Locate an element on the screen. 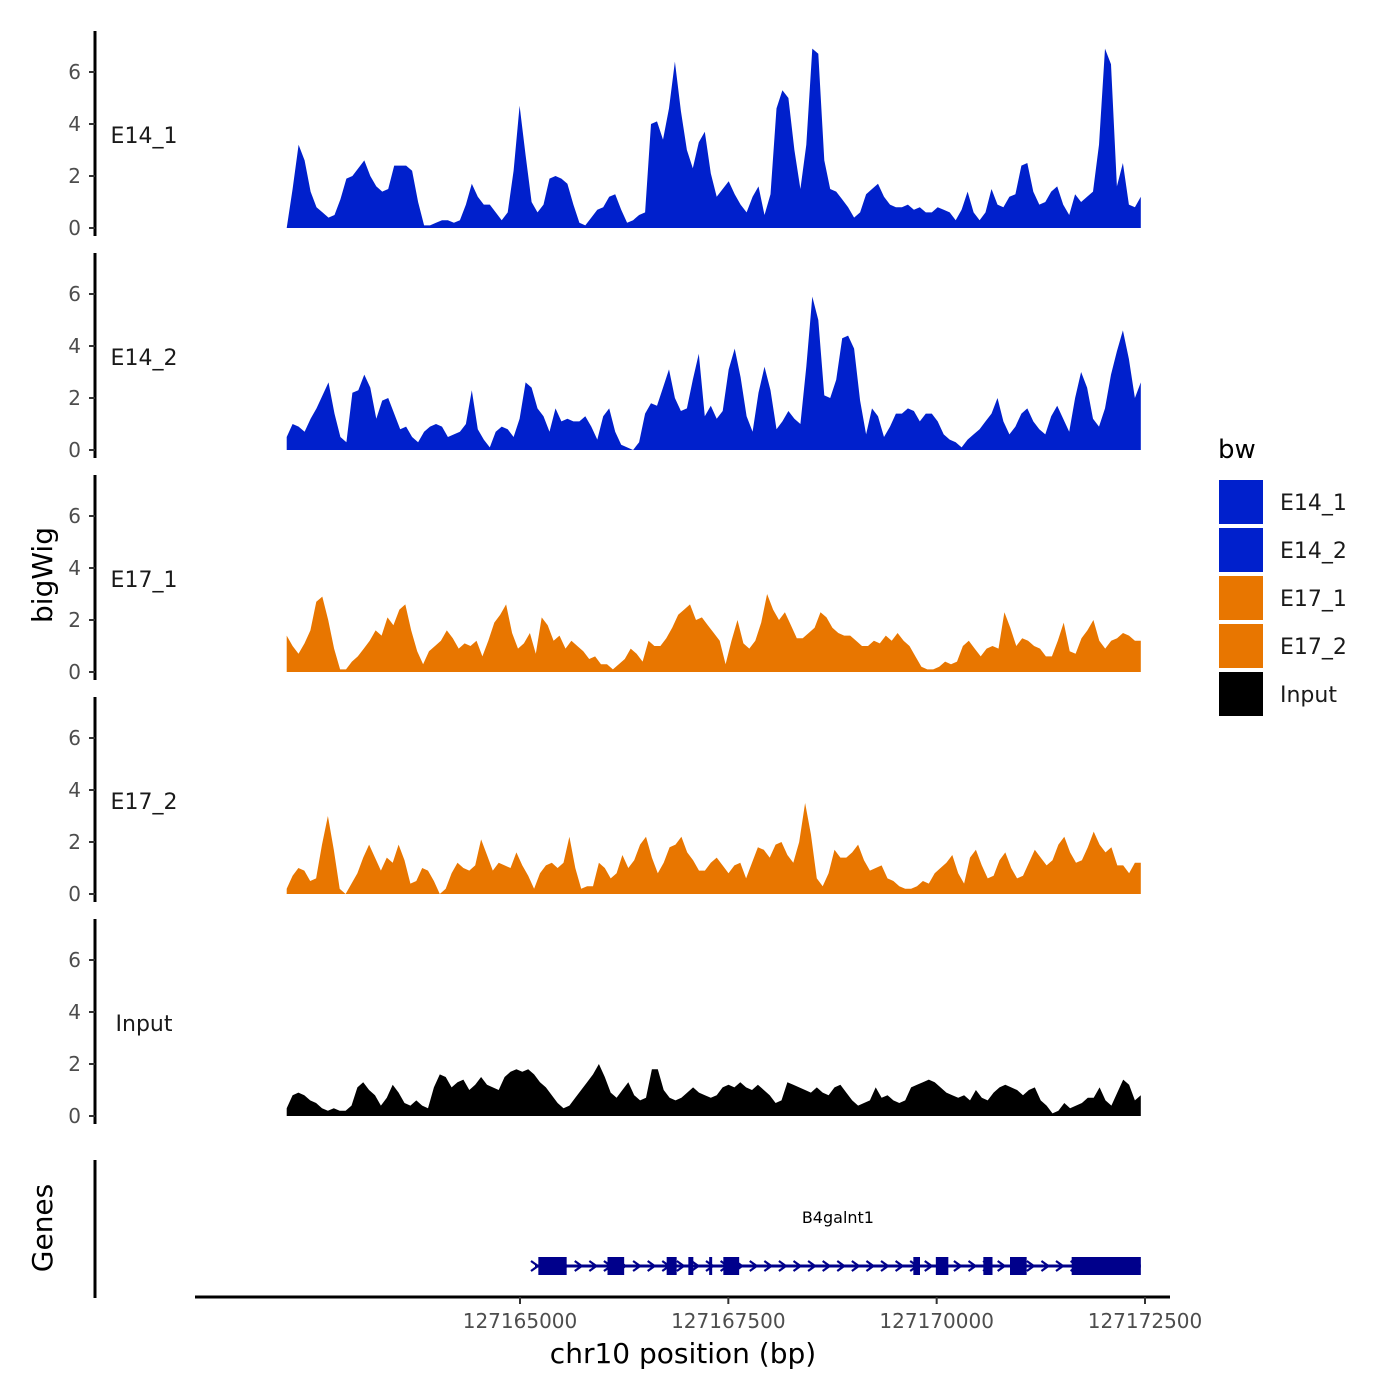 This screenshot has width=1400, height=1400. track-Input: 0 2 4 6 Input is located at coordinates (604, 1023).